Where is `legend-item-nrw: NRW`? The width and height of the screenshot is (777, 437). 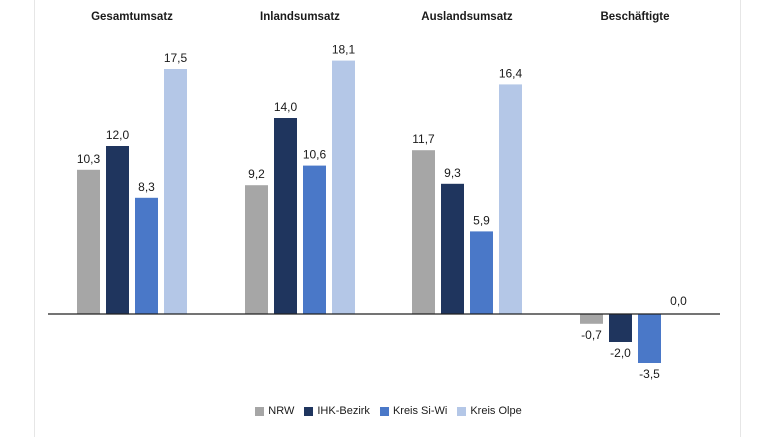
legend-item-nrw: NRW is located at coordinates (274, 411).